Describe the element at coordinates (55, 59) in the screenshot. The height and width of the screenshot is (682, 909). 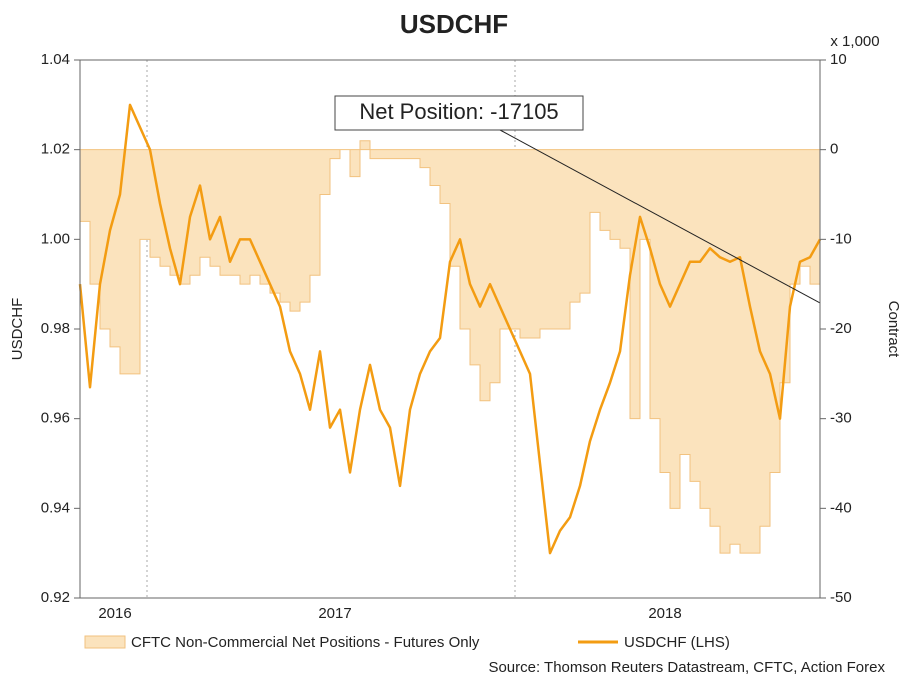
I see `y-tick-label: 1.04` at that location.